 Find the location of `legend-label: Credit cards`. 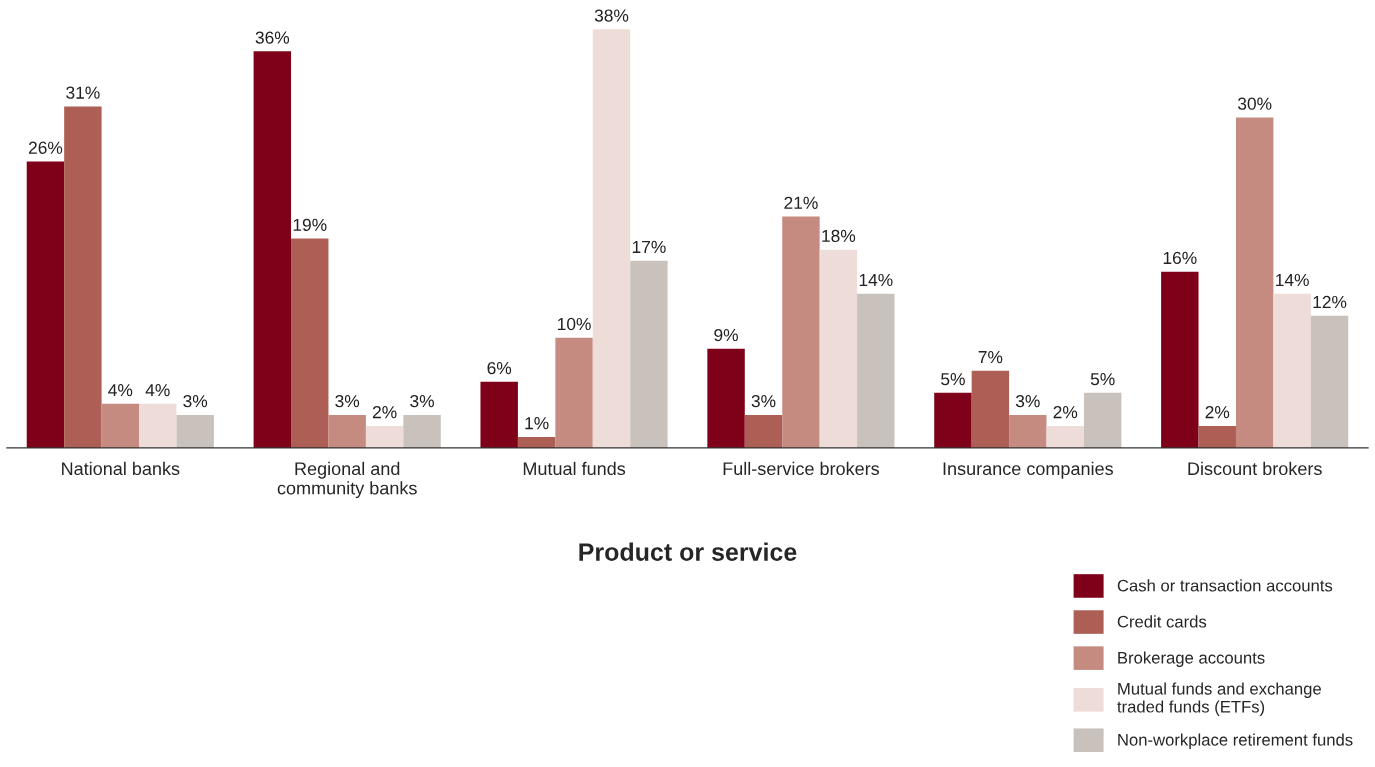

legend-label: Credit cards is located at coordinates (1162, 621).